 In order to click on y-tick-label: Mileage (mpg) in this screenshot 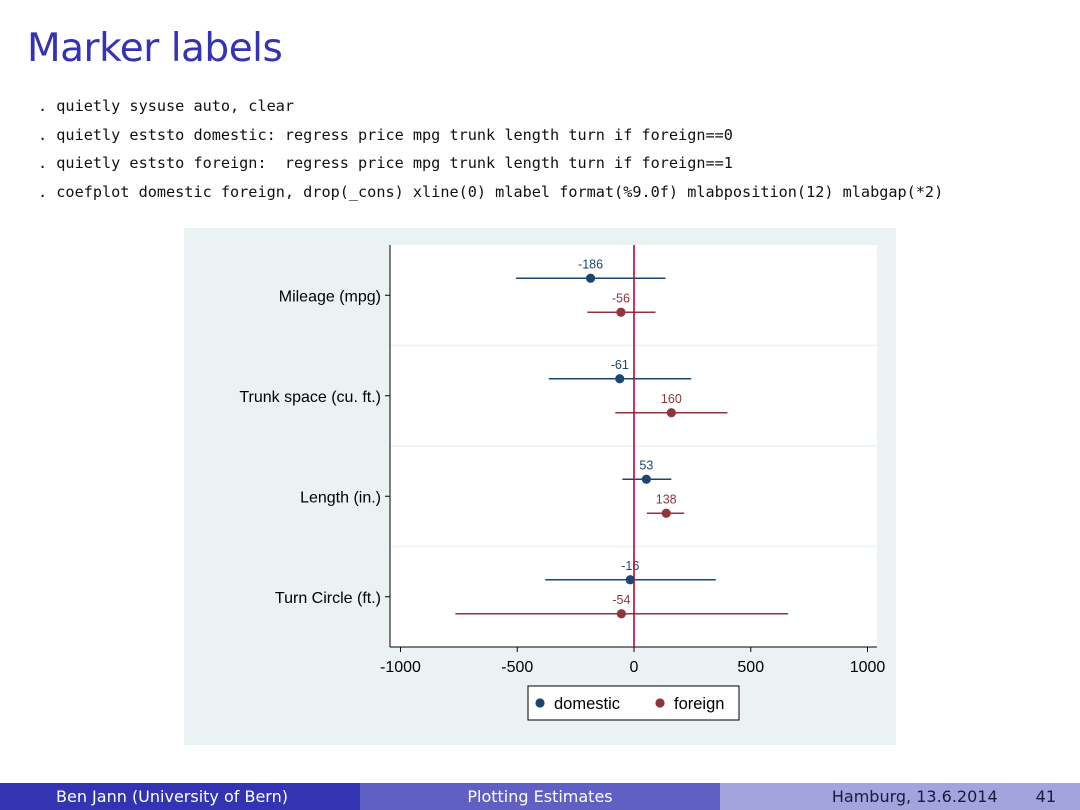, I will do `click(330, 296)`.